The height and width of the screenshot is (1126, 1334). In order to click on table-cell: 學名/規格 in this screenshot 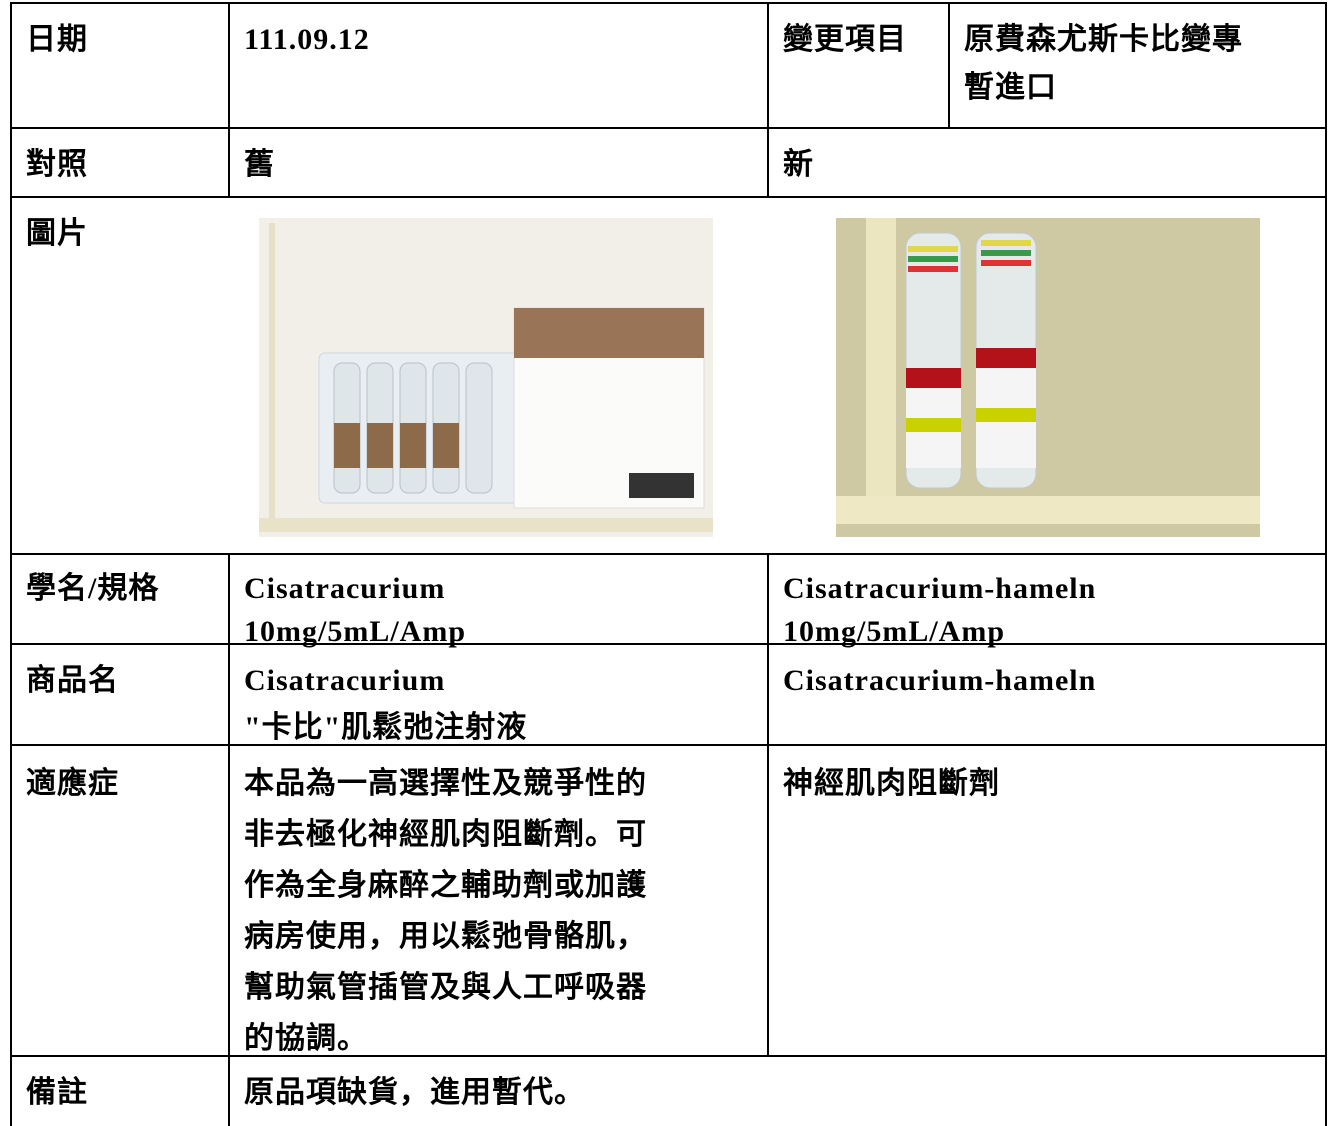, I will do `click(119, 598)`.